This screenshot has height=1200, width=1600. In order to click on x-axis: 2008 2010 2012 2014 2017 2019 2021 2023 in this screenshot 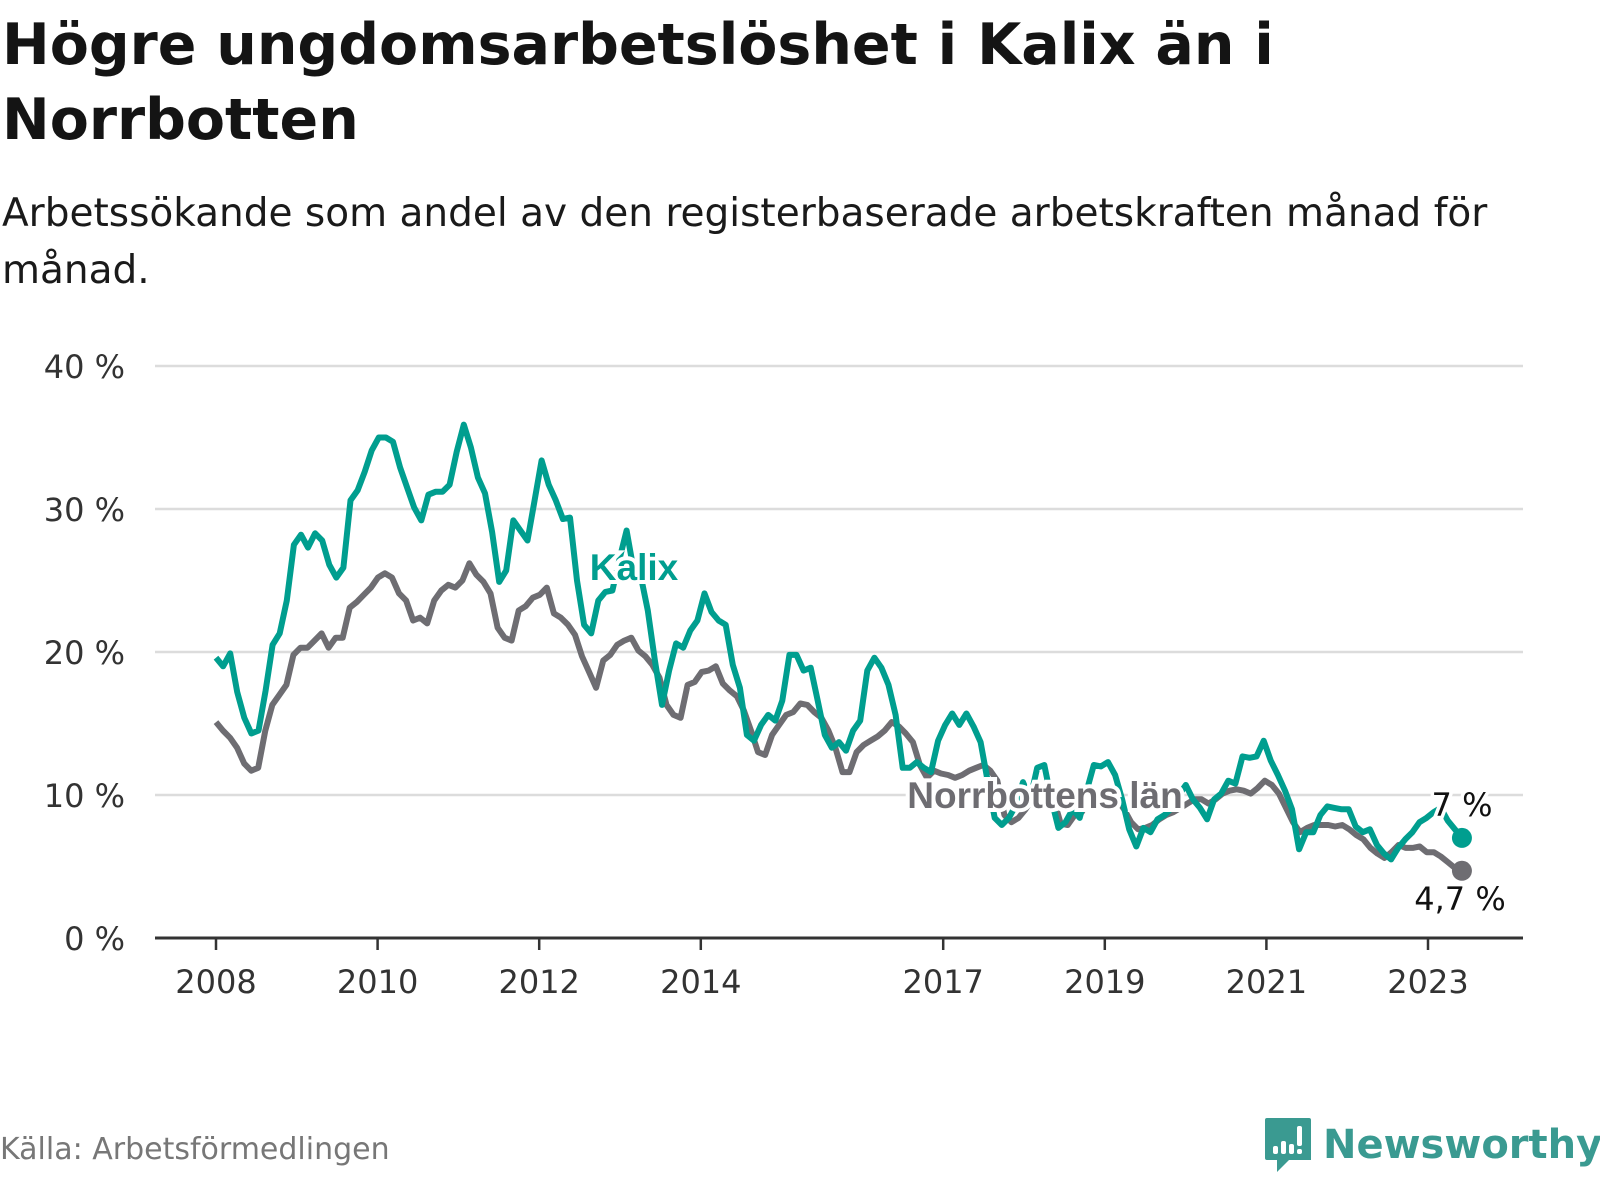, I will do `click(839, 968)`.